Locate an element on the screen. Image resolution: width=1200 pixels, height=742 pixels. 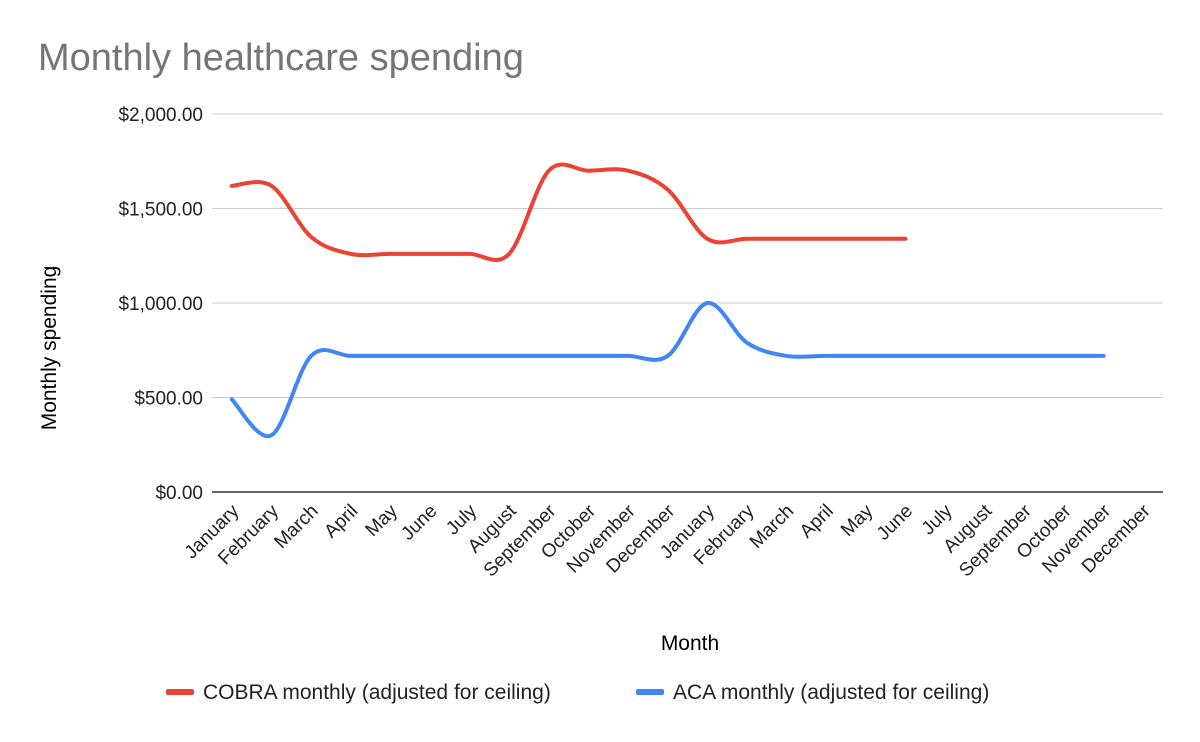
legend-label: COBRA monthly (adjusted for ceiling) is located at coordinates (377, 692).